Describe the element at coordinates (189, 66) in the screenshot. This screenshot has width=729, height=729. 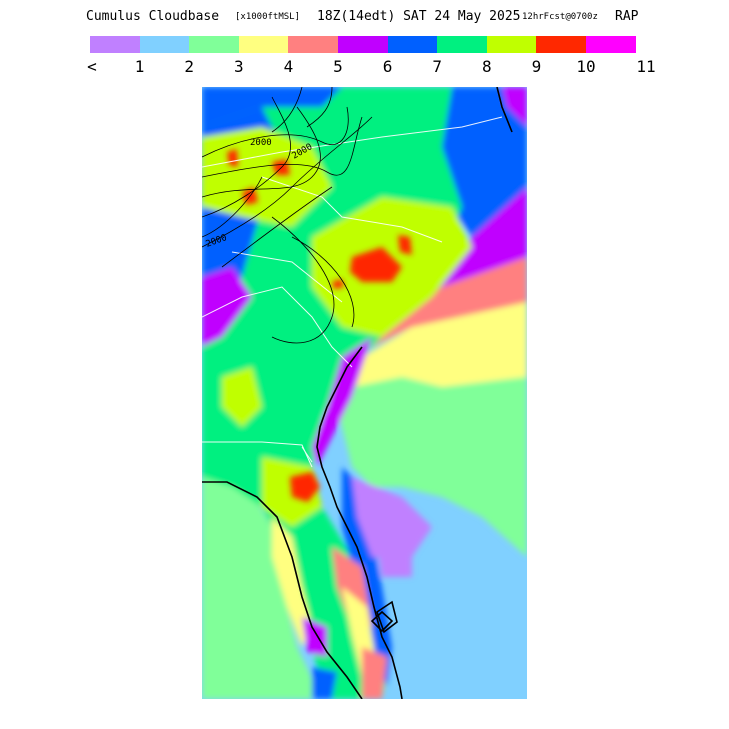
I see `legend-tick-label: 2` at that location.